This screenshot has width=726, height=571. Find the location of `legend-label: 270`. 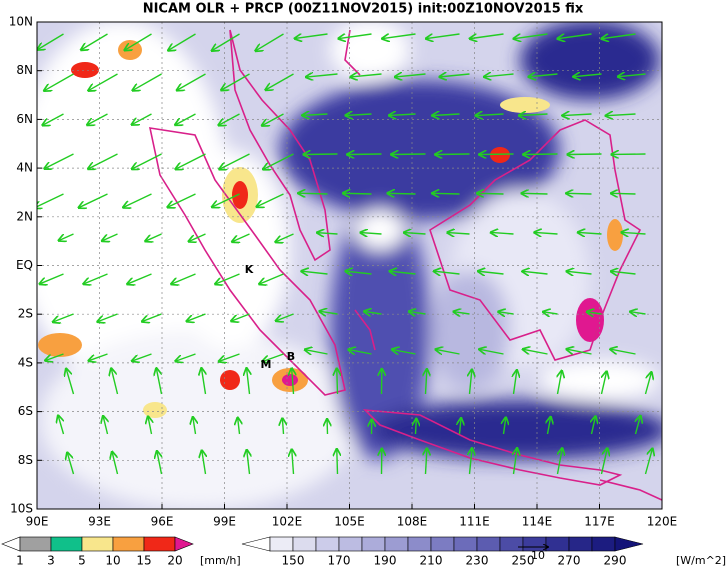

legend-label: 270 is located at coordinates (569, 561).